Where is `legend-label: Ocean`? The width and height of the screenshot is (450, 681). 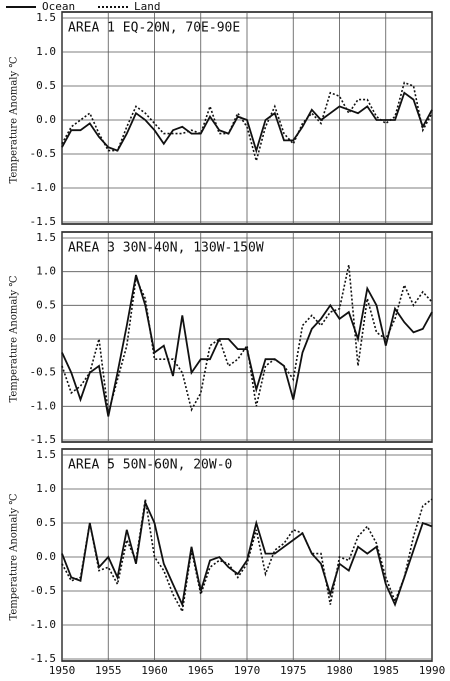
legend-label: Ocean is located at coordinates (58, 6).